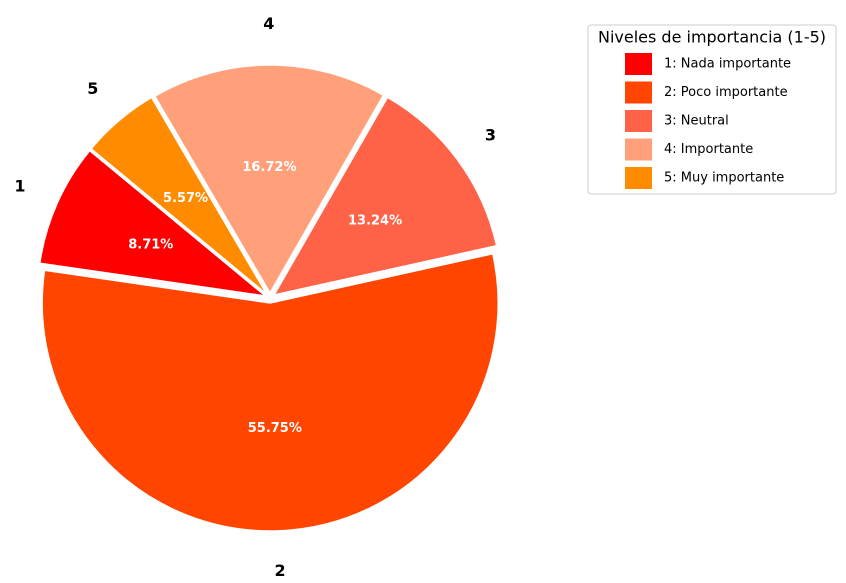 The height and width of the screenshot is (583, 846). Describe the element at coordinates (375, 220) in the screenshot. I see `slice-percent-label: 13.24%` at that location.